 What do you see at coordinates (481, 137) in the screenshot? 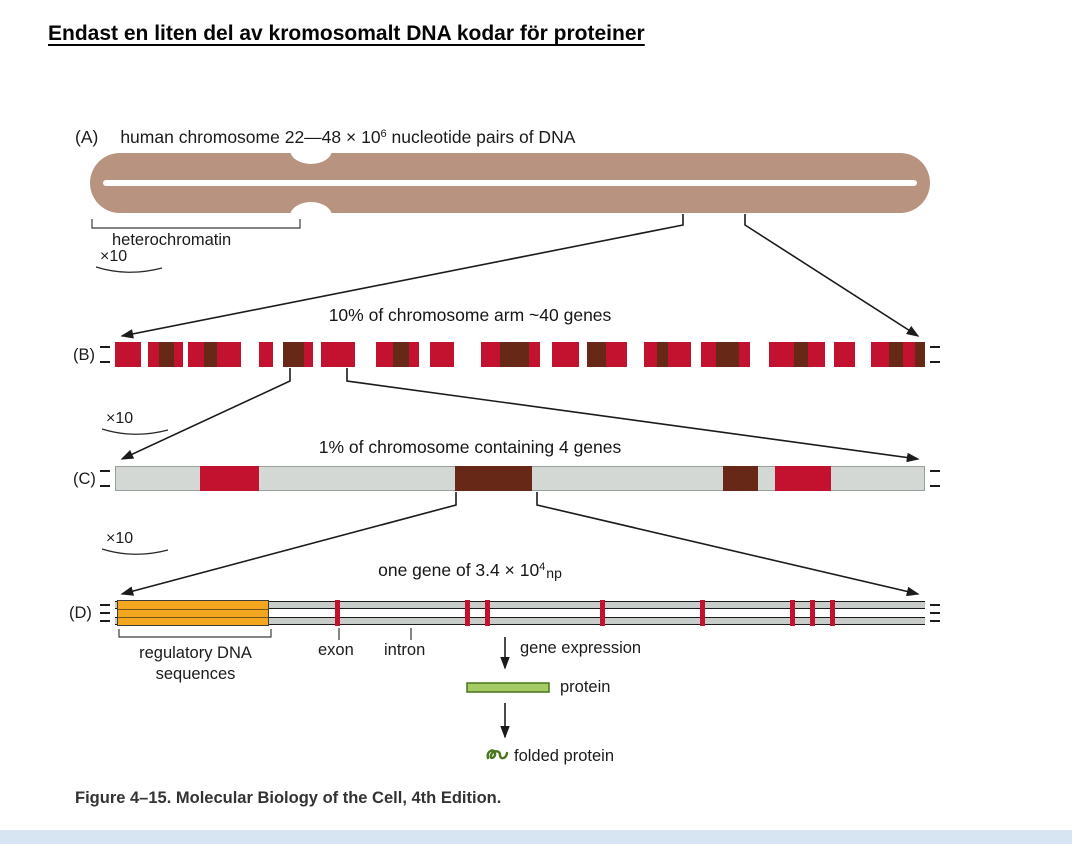
I see `panel-a-text-suffix: nucleotide pairs of DNA` at bounding box center [481, 137].